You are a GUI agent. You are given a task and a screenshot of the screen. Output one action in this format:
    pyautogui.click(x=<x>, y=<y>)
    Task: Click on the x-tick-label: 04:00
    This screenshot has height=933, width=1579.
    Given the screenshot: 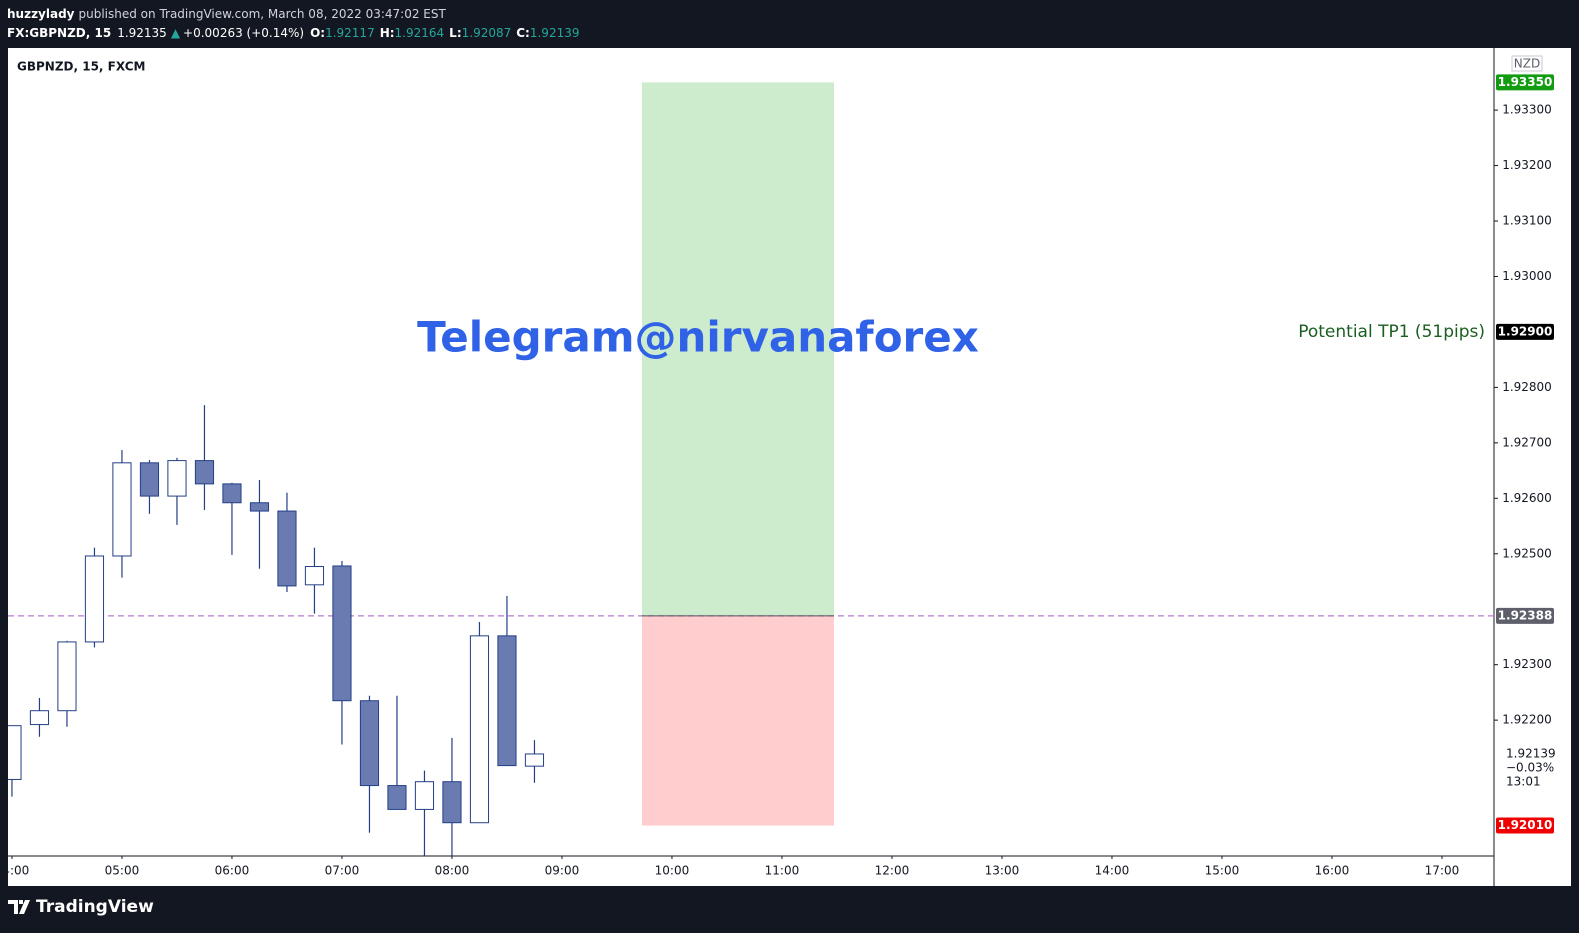 What is the action you would take?
    pyautogui.click(x=14, y=871)
    